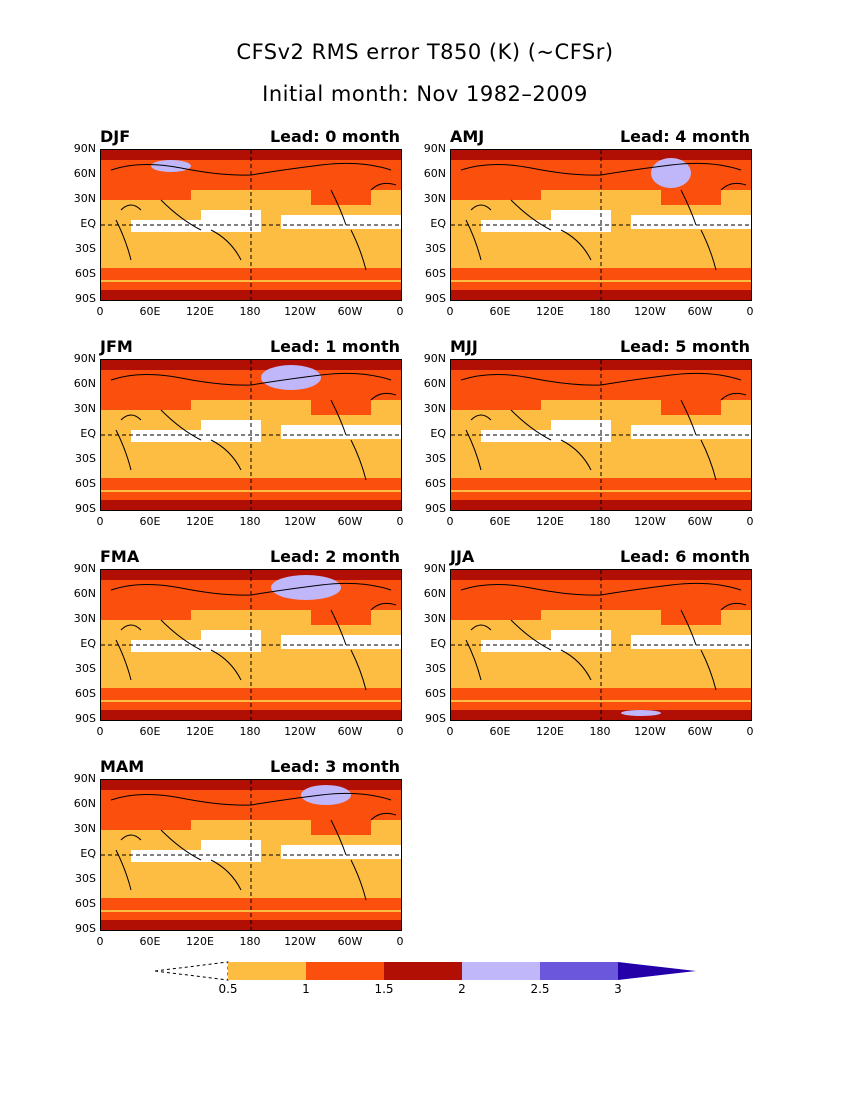 The image size is (850, 1100). I want to click on panel-lead-label: Lead: 1 month, so click(334, 346).